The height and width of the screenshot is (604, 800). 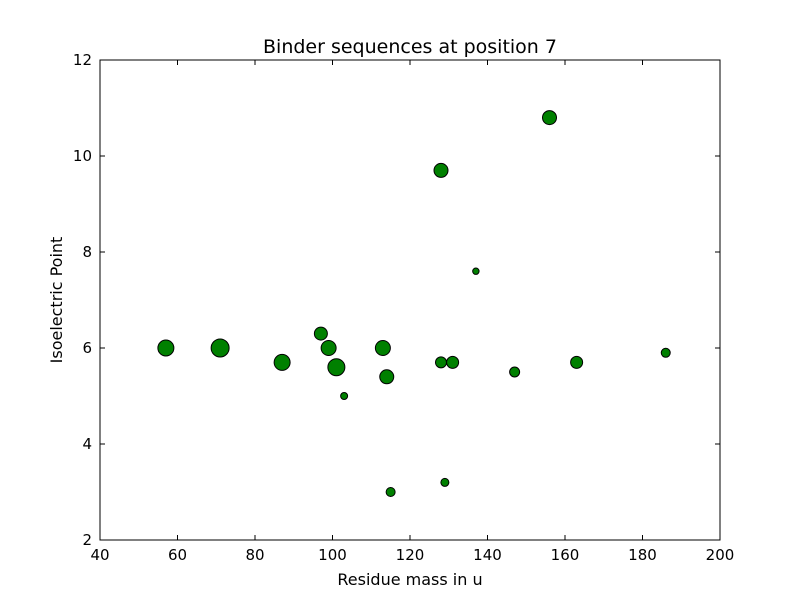 What do you see at coordinates (410, 555) in the screenshot?
I see `x-tick-label: 120` at bounding box center [410, 555].